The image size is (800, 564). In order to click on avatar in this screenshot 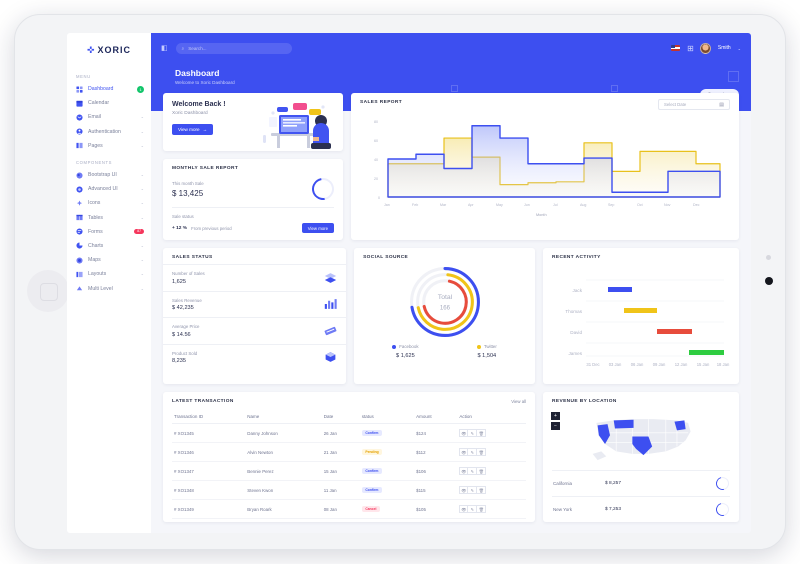, I will do `click(705, 48)`.